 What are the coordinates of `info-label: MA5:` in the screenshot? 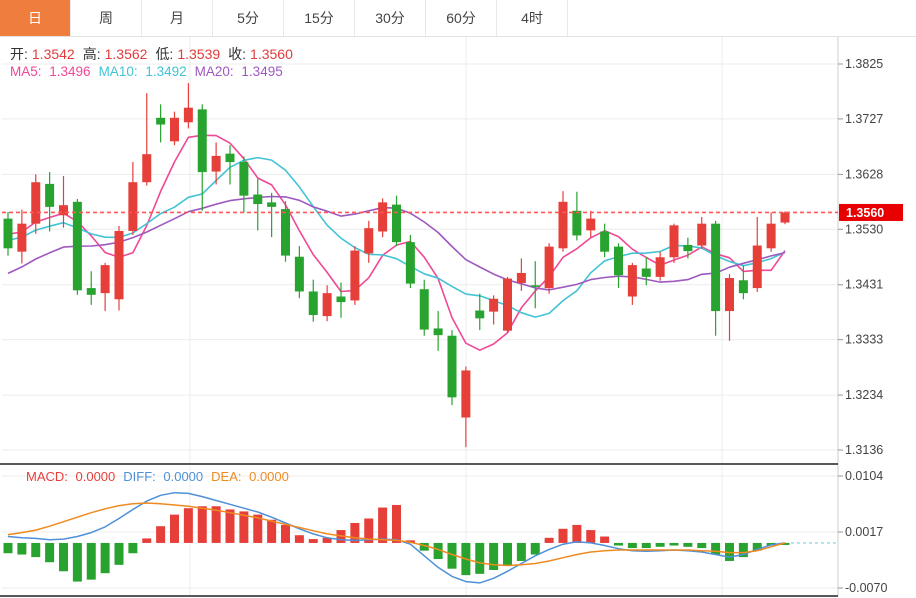 It's located at (28, 71).